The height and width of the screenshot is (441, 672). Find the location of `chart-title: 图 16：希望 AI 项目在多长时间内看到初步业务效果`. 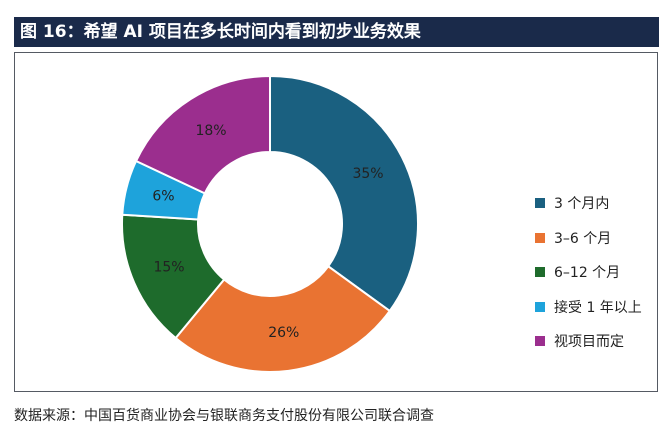

chart-title: 图 16：希望 AI 项目在多长时间内看到初步业务效果 is located at coordinates (336, 32).